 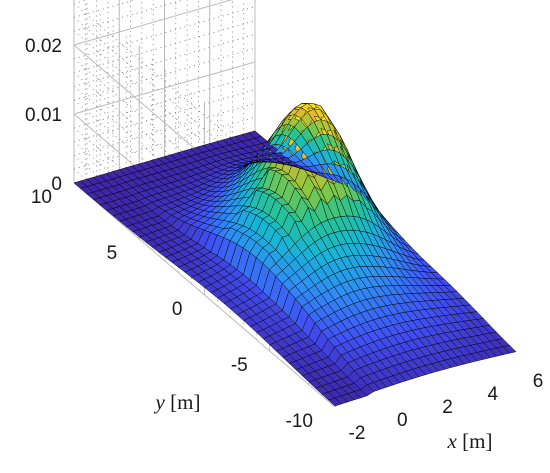 What do you see at coordinates (538, 381) in the screenshot?
I see `x-tick-label: 6` at bounding box center [538, 381].